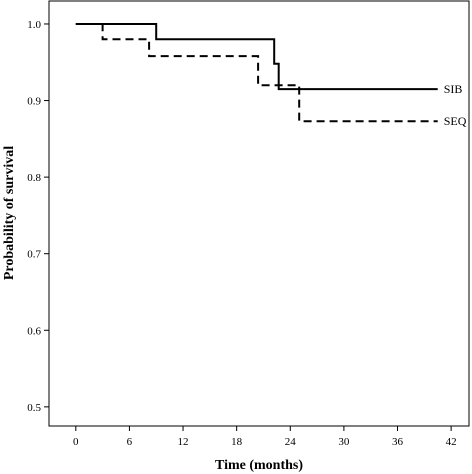 This screenshot has width=472, height=474. Describe the element at coordinates (38, 216) in the screenshot. I see `y-axis: 0.5 0.6 0.7 0.8 0.9 1.0` at that location.